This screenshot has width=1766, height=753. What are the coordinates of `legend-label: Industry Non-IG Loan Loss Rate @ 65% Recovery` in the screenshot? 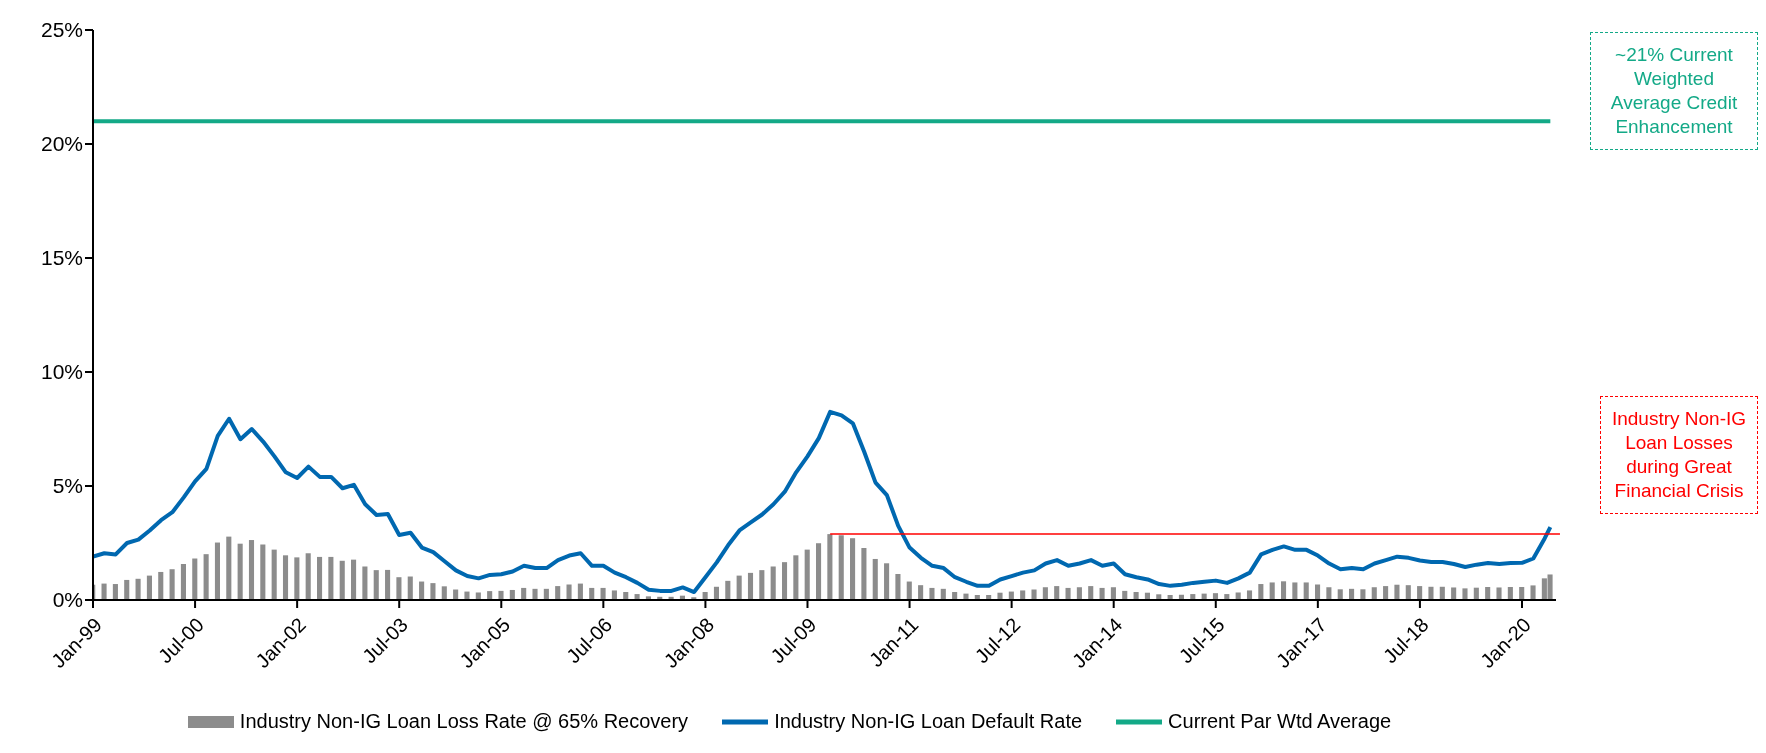 It's located at (464, 721).